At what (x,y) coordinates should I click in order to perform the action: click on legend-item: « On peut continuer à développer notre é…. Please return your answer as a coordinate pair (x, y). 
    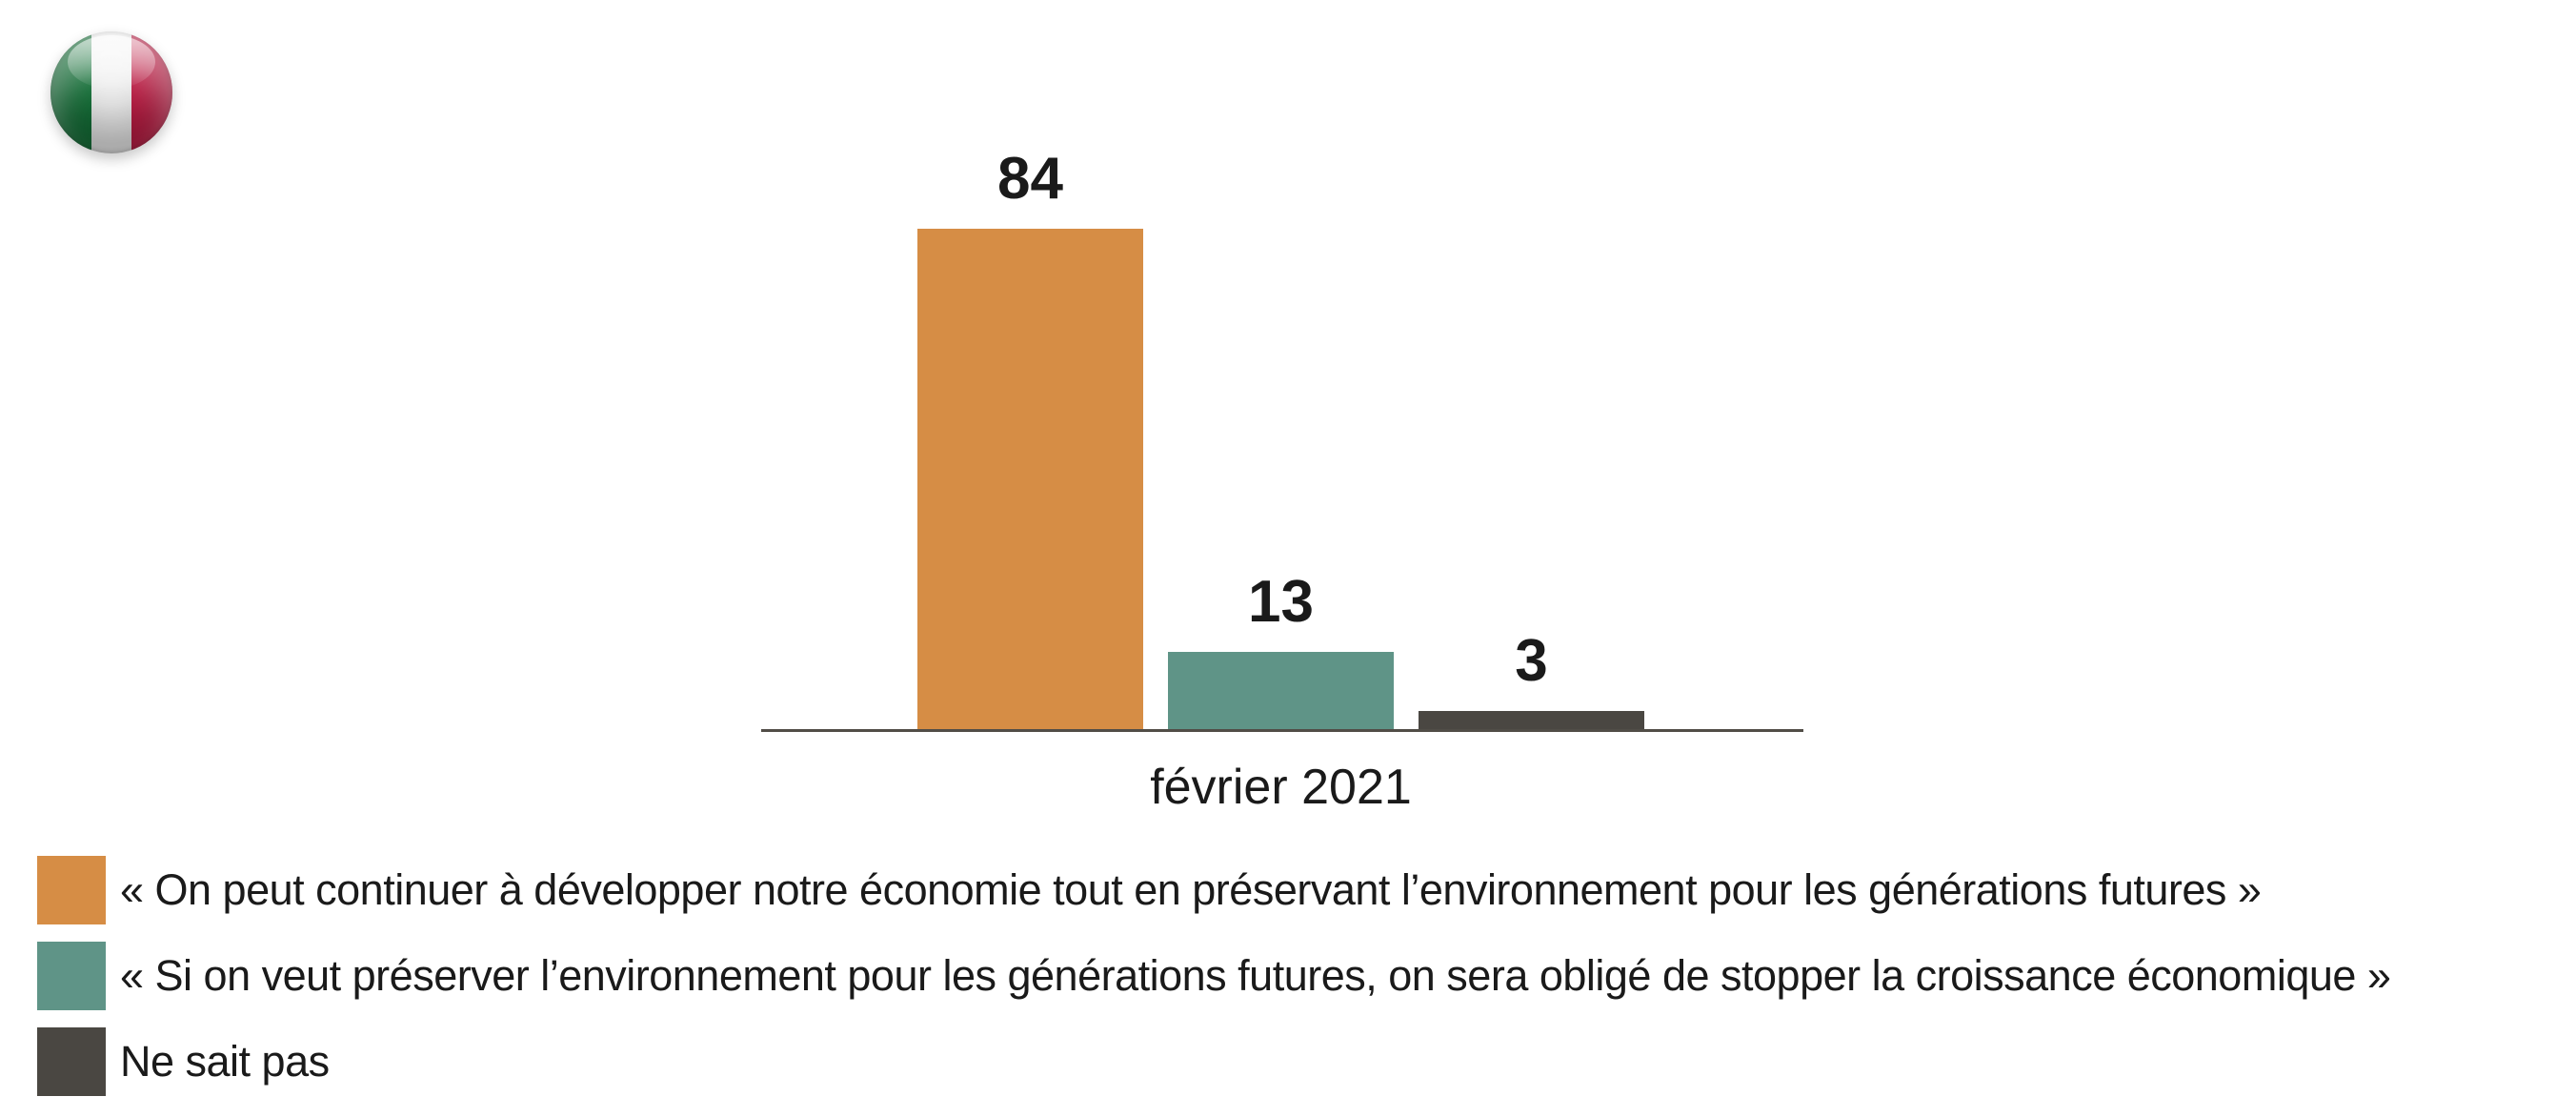
    Looking at the image, I should click on (1213, 890).